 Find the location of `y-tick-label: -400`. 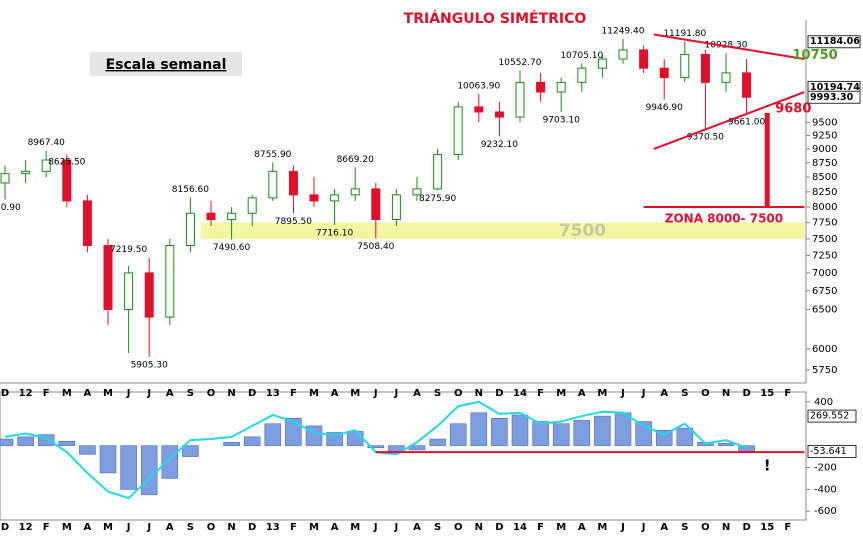

y-tick-label: -400 is located at coordinates (825, 489).